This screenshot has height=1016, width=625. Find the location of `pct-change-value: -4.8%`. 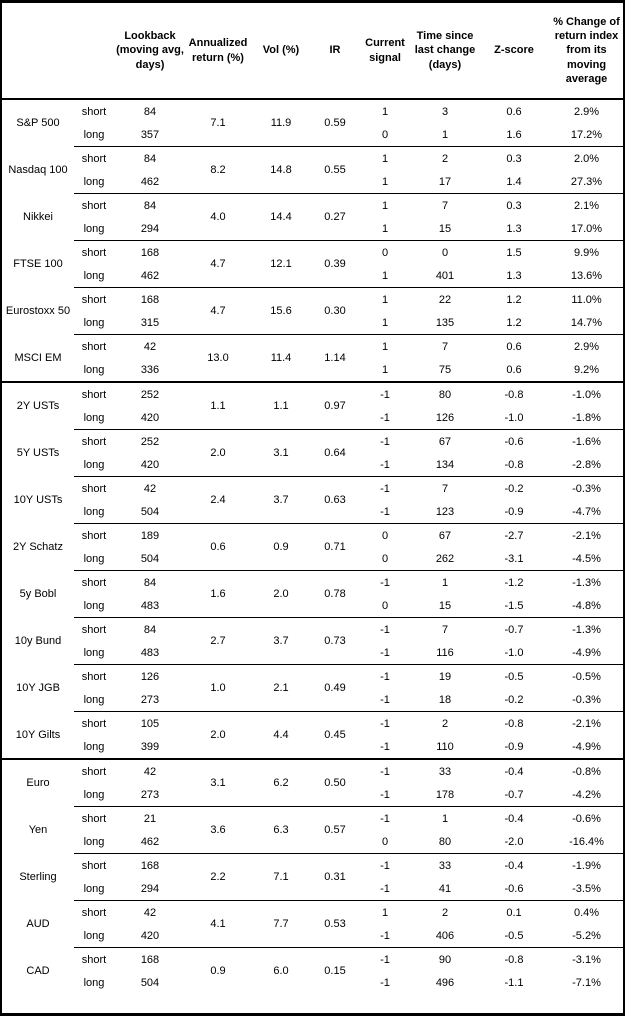

pct-change-value: -4.8% is located at coordinates (586, 605).